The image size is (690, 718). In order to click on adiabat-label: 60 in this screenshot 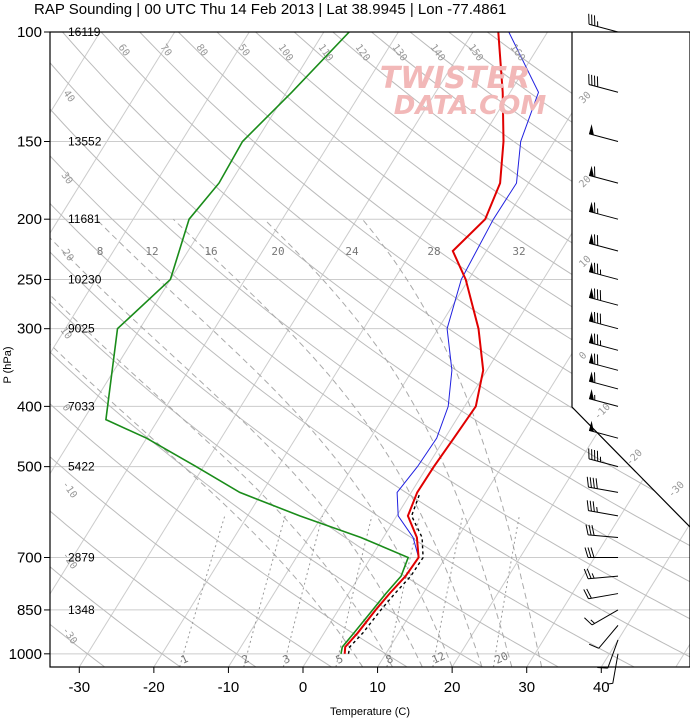, I will do `click(124, 50)`.